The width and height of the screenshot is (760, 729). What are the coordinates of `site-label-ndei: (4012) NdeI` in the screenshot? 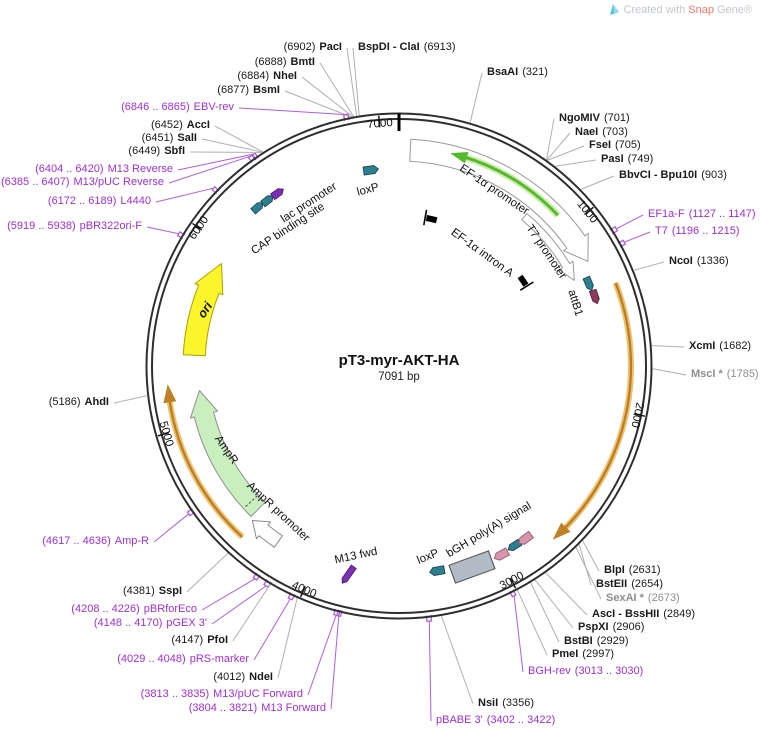 It's located at (243, 677).